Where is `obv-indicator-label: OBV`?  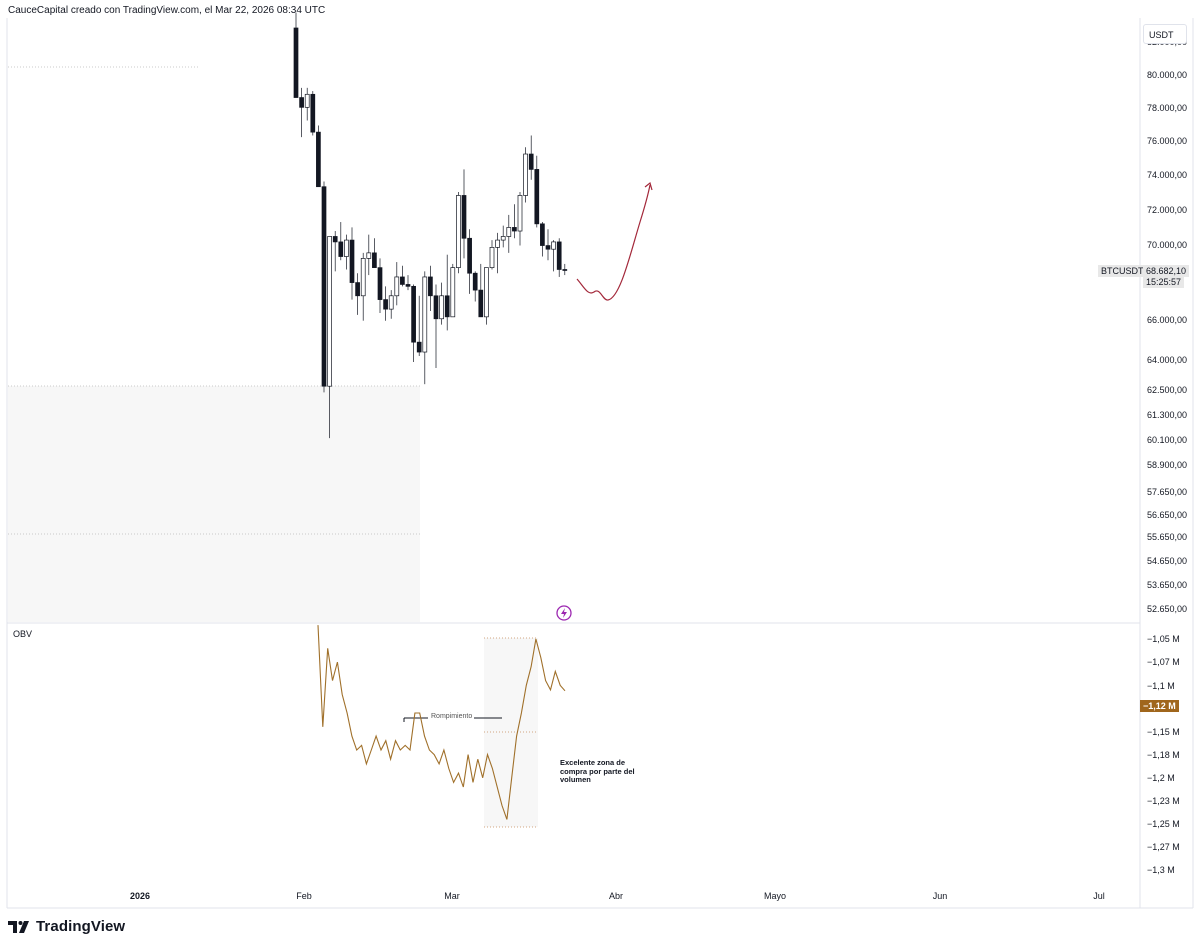
obv-indicator-label: OBV is located at coordinates (23, 634).